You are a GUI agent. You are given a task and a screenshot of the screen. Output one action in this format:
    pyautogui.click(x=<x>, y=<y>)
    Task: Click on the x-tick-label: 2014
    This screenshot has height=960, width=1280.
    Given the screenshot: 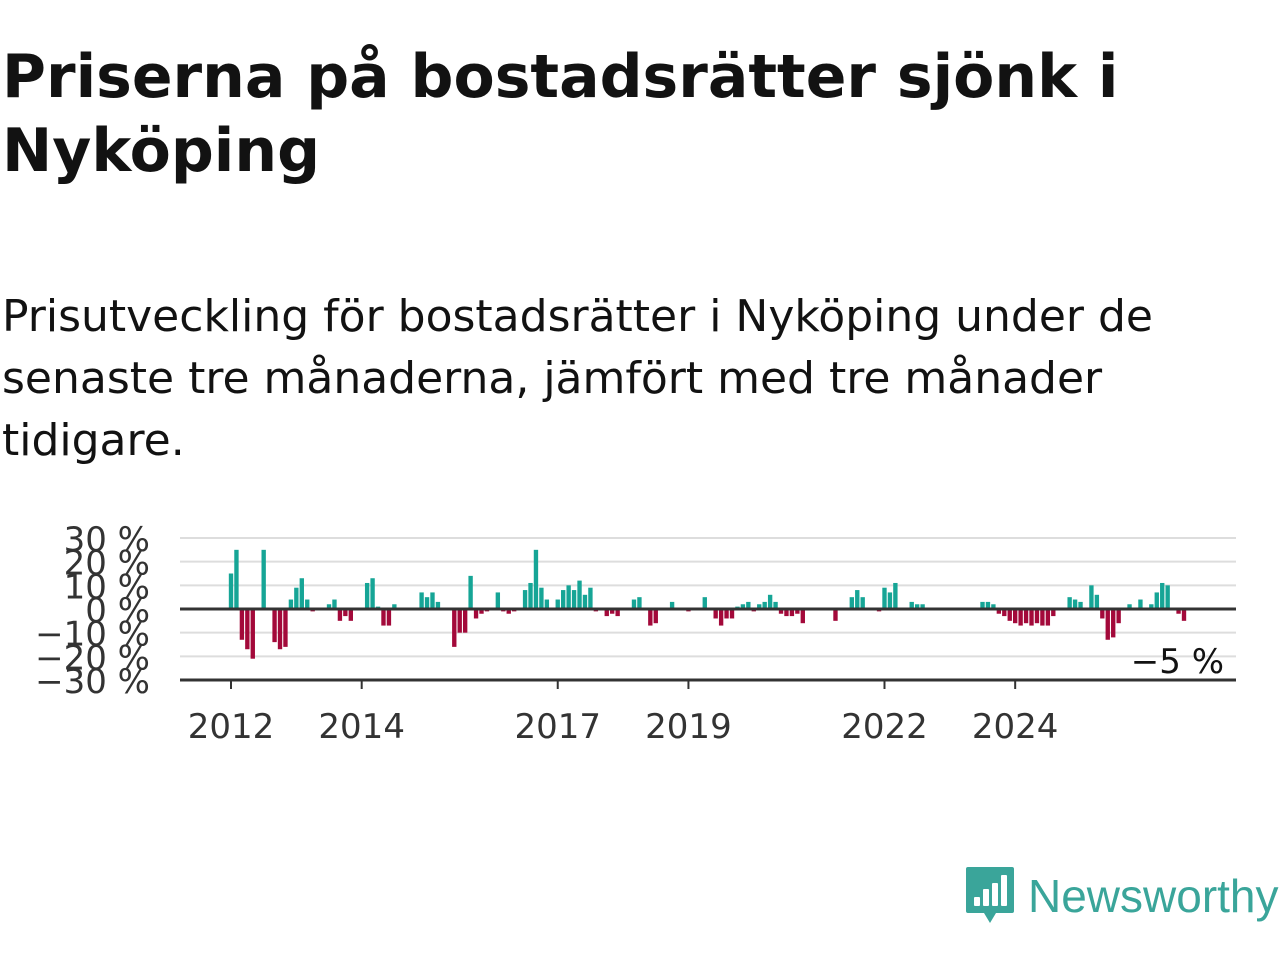 What is the action you would take?
    pyautogui.click(x=361, y=727)
    